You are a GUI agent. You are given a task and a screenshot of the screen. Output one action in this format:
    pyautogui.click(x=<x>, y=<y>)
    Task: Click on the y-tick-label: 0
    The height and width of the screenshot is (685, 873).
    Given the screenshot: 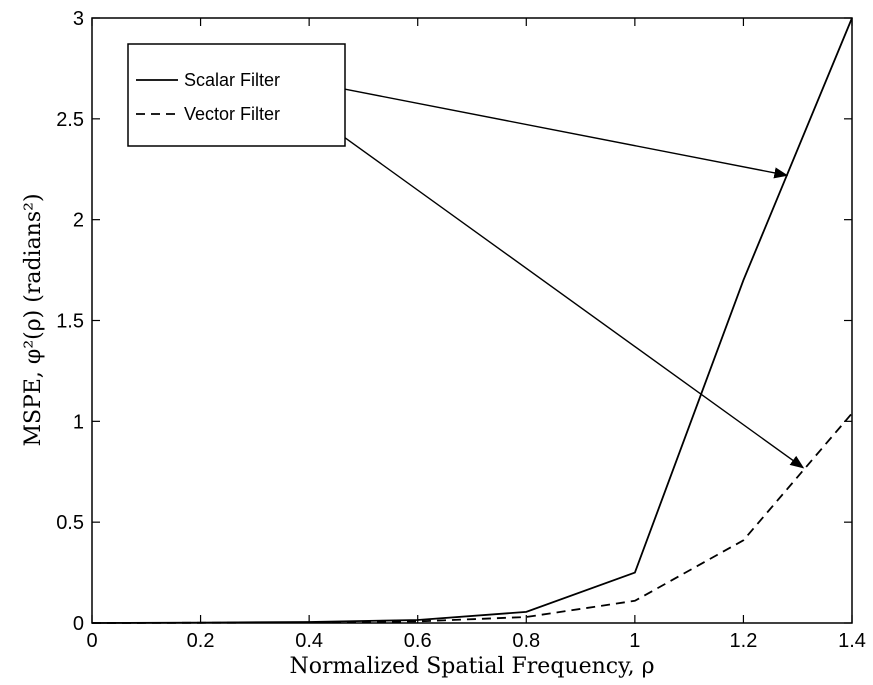 What is the action you would take?
    pyautogui.click(x=78, y=624)
    